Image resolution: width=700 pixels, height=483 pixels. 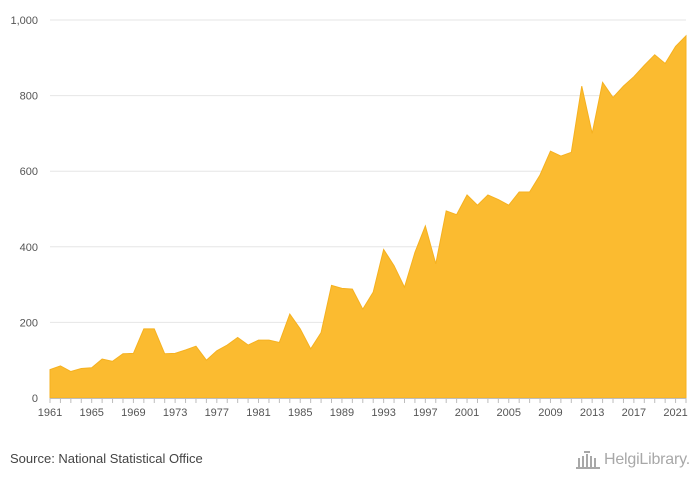 I want to click on brand-logo: HelgiLibrary., so click(x=632, y=460).